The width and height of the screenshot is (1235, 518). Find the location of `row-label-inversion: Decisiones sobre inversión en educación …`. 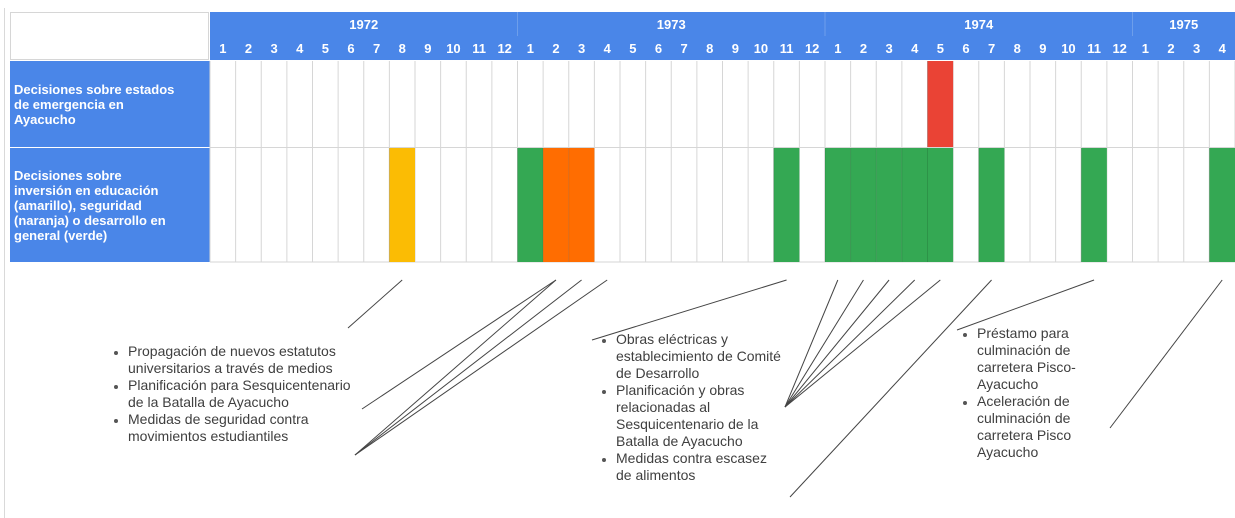

row-label-inversion: Decisiones sobre inversión en educación … is located at coordinates (110, 205).